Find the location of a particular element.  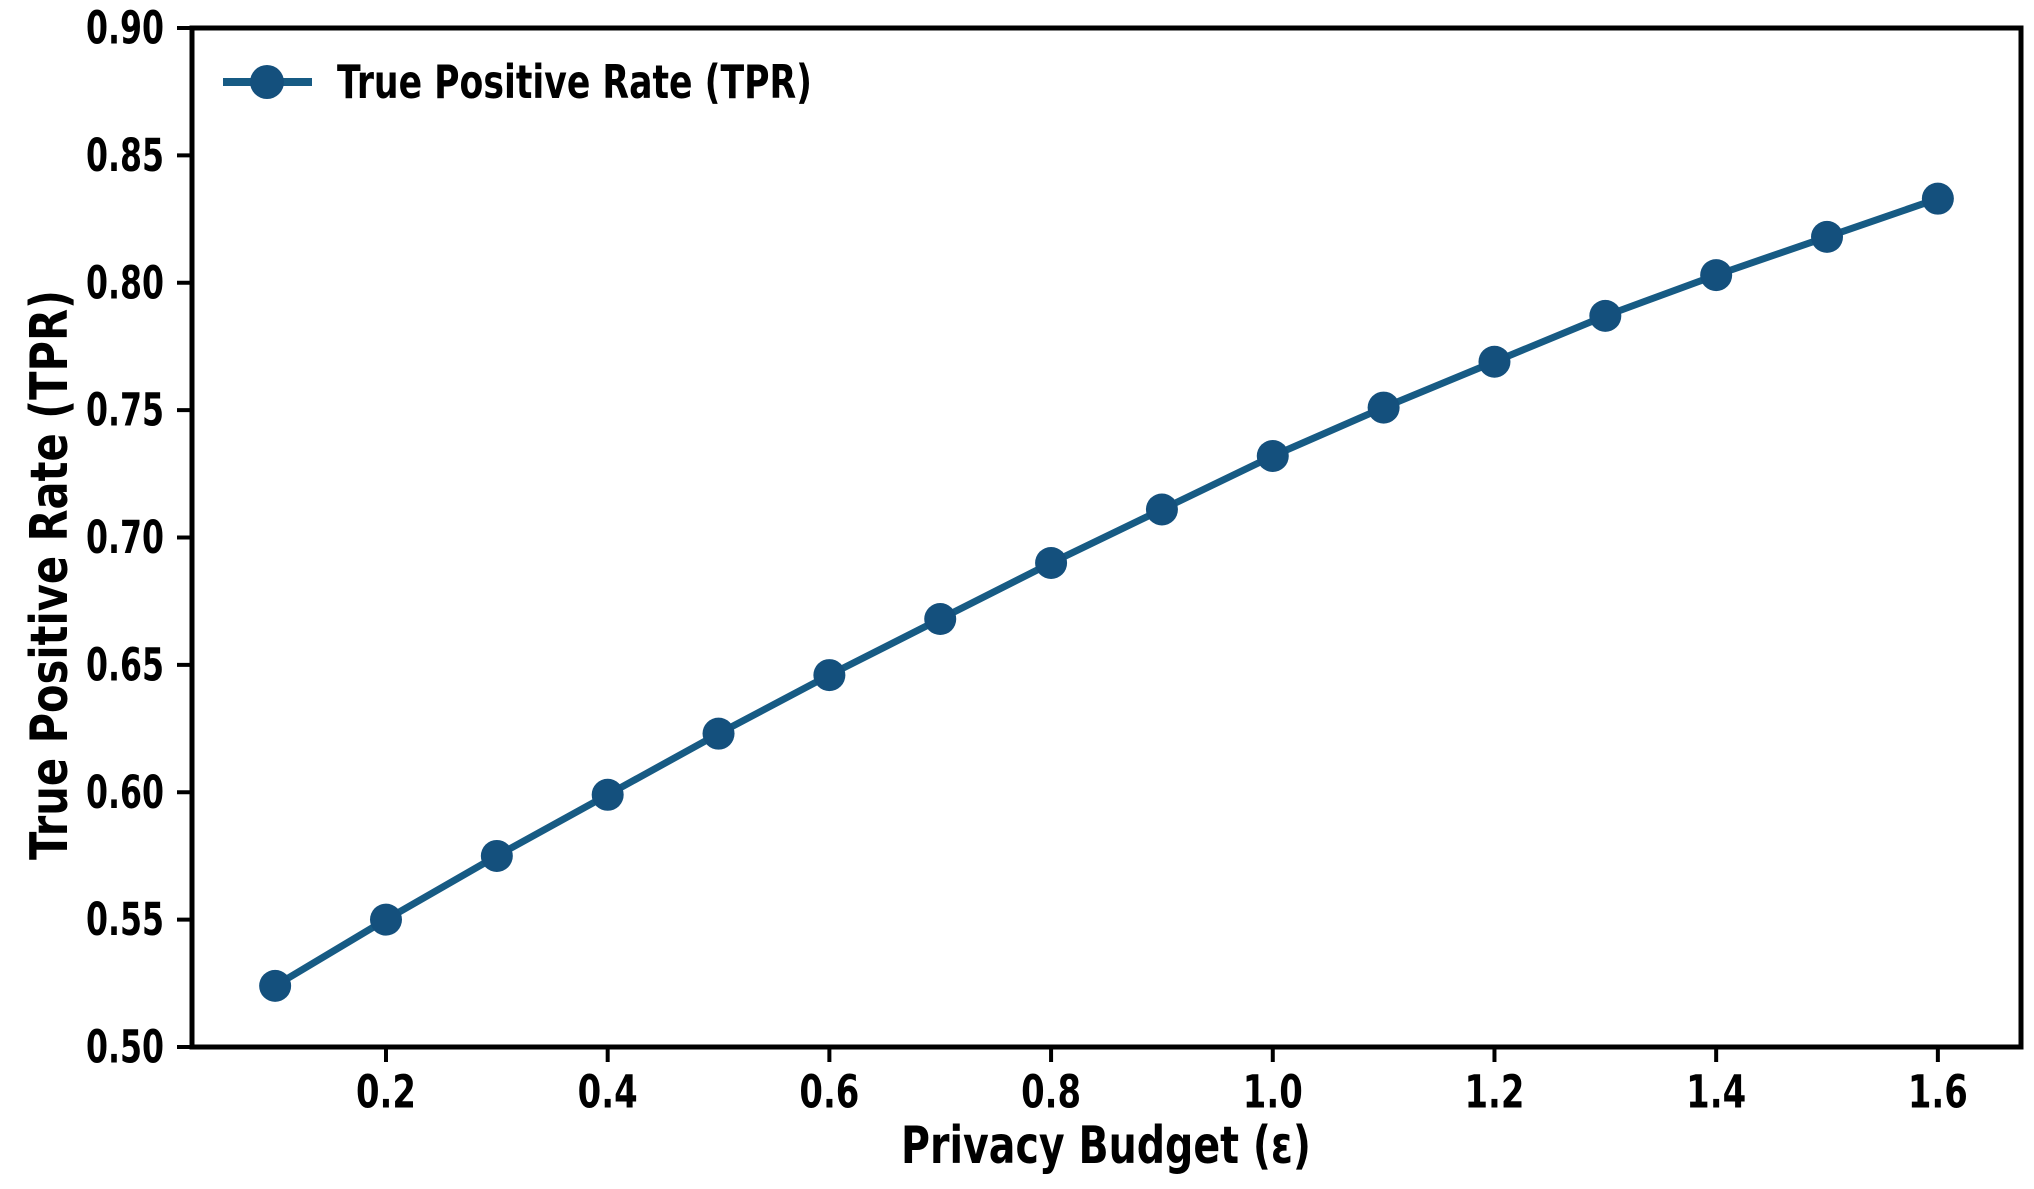

x-tick-label: 0.8 is located at coordinates (1051, 1092).